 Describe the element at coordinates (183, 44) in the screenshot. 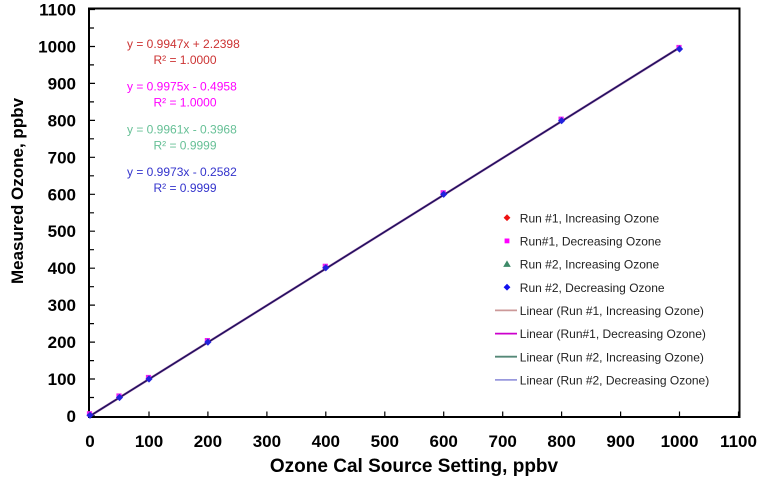

I see `svg-text: y = 0.9947x + 2.2398` at that location.